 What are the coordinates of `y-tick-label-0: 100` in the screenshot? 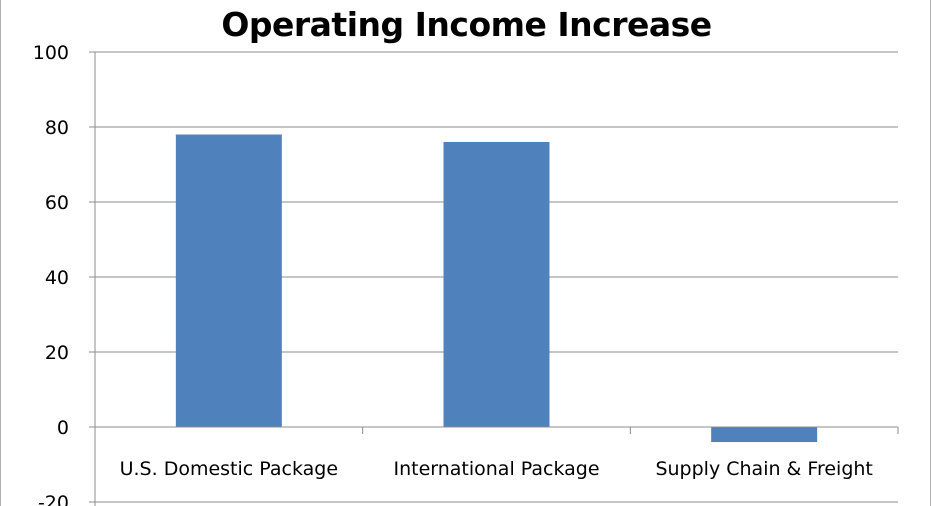 It's located at (51, 53).